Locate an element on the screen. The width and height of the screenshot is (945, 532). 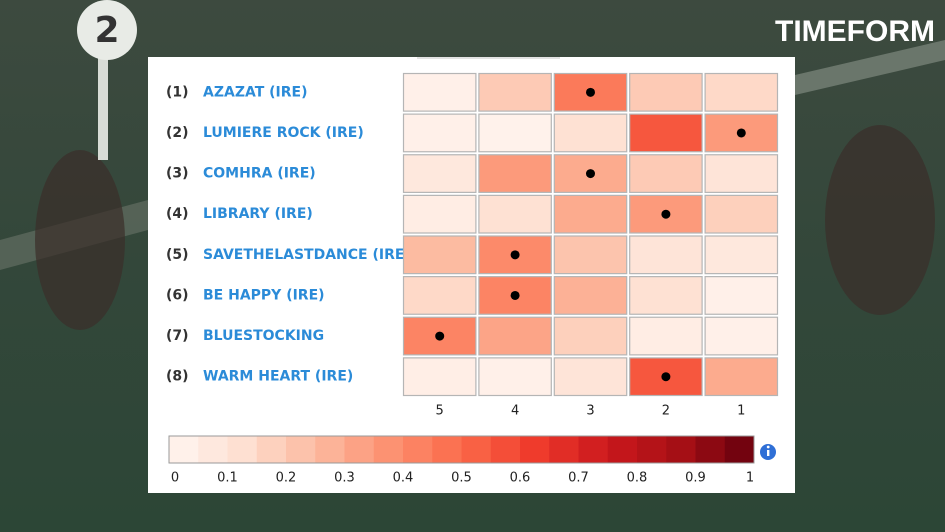
row-number: (3) is located at coordinates (177, 174).